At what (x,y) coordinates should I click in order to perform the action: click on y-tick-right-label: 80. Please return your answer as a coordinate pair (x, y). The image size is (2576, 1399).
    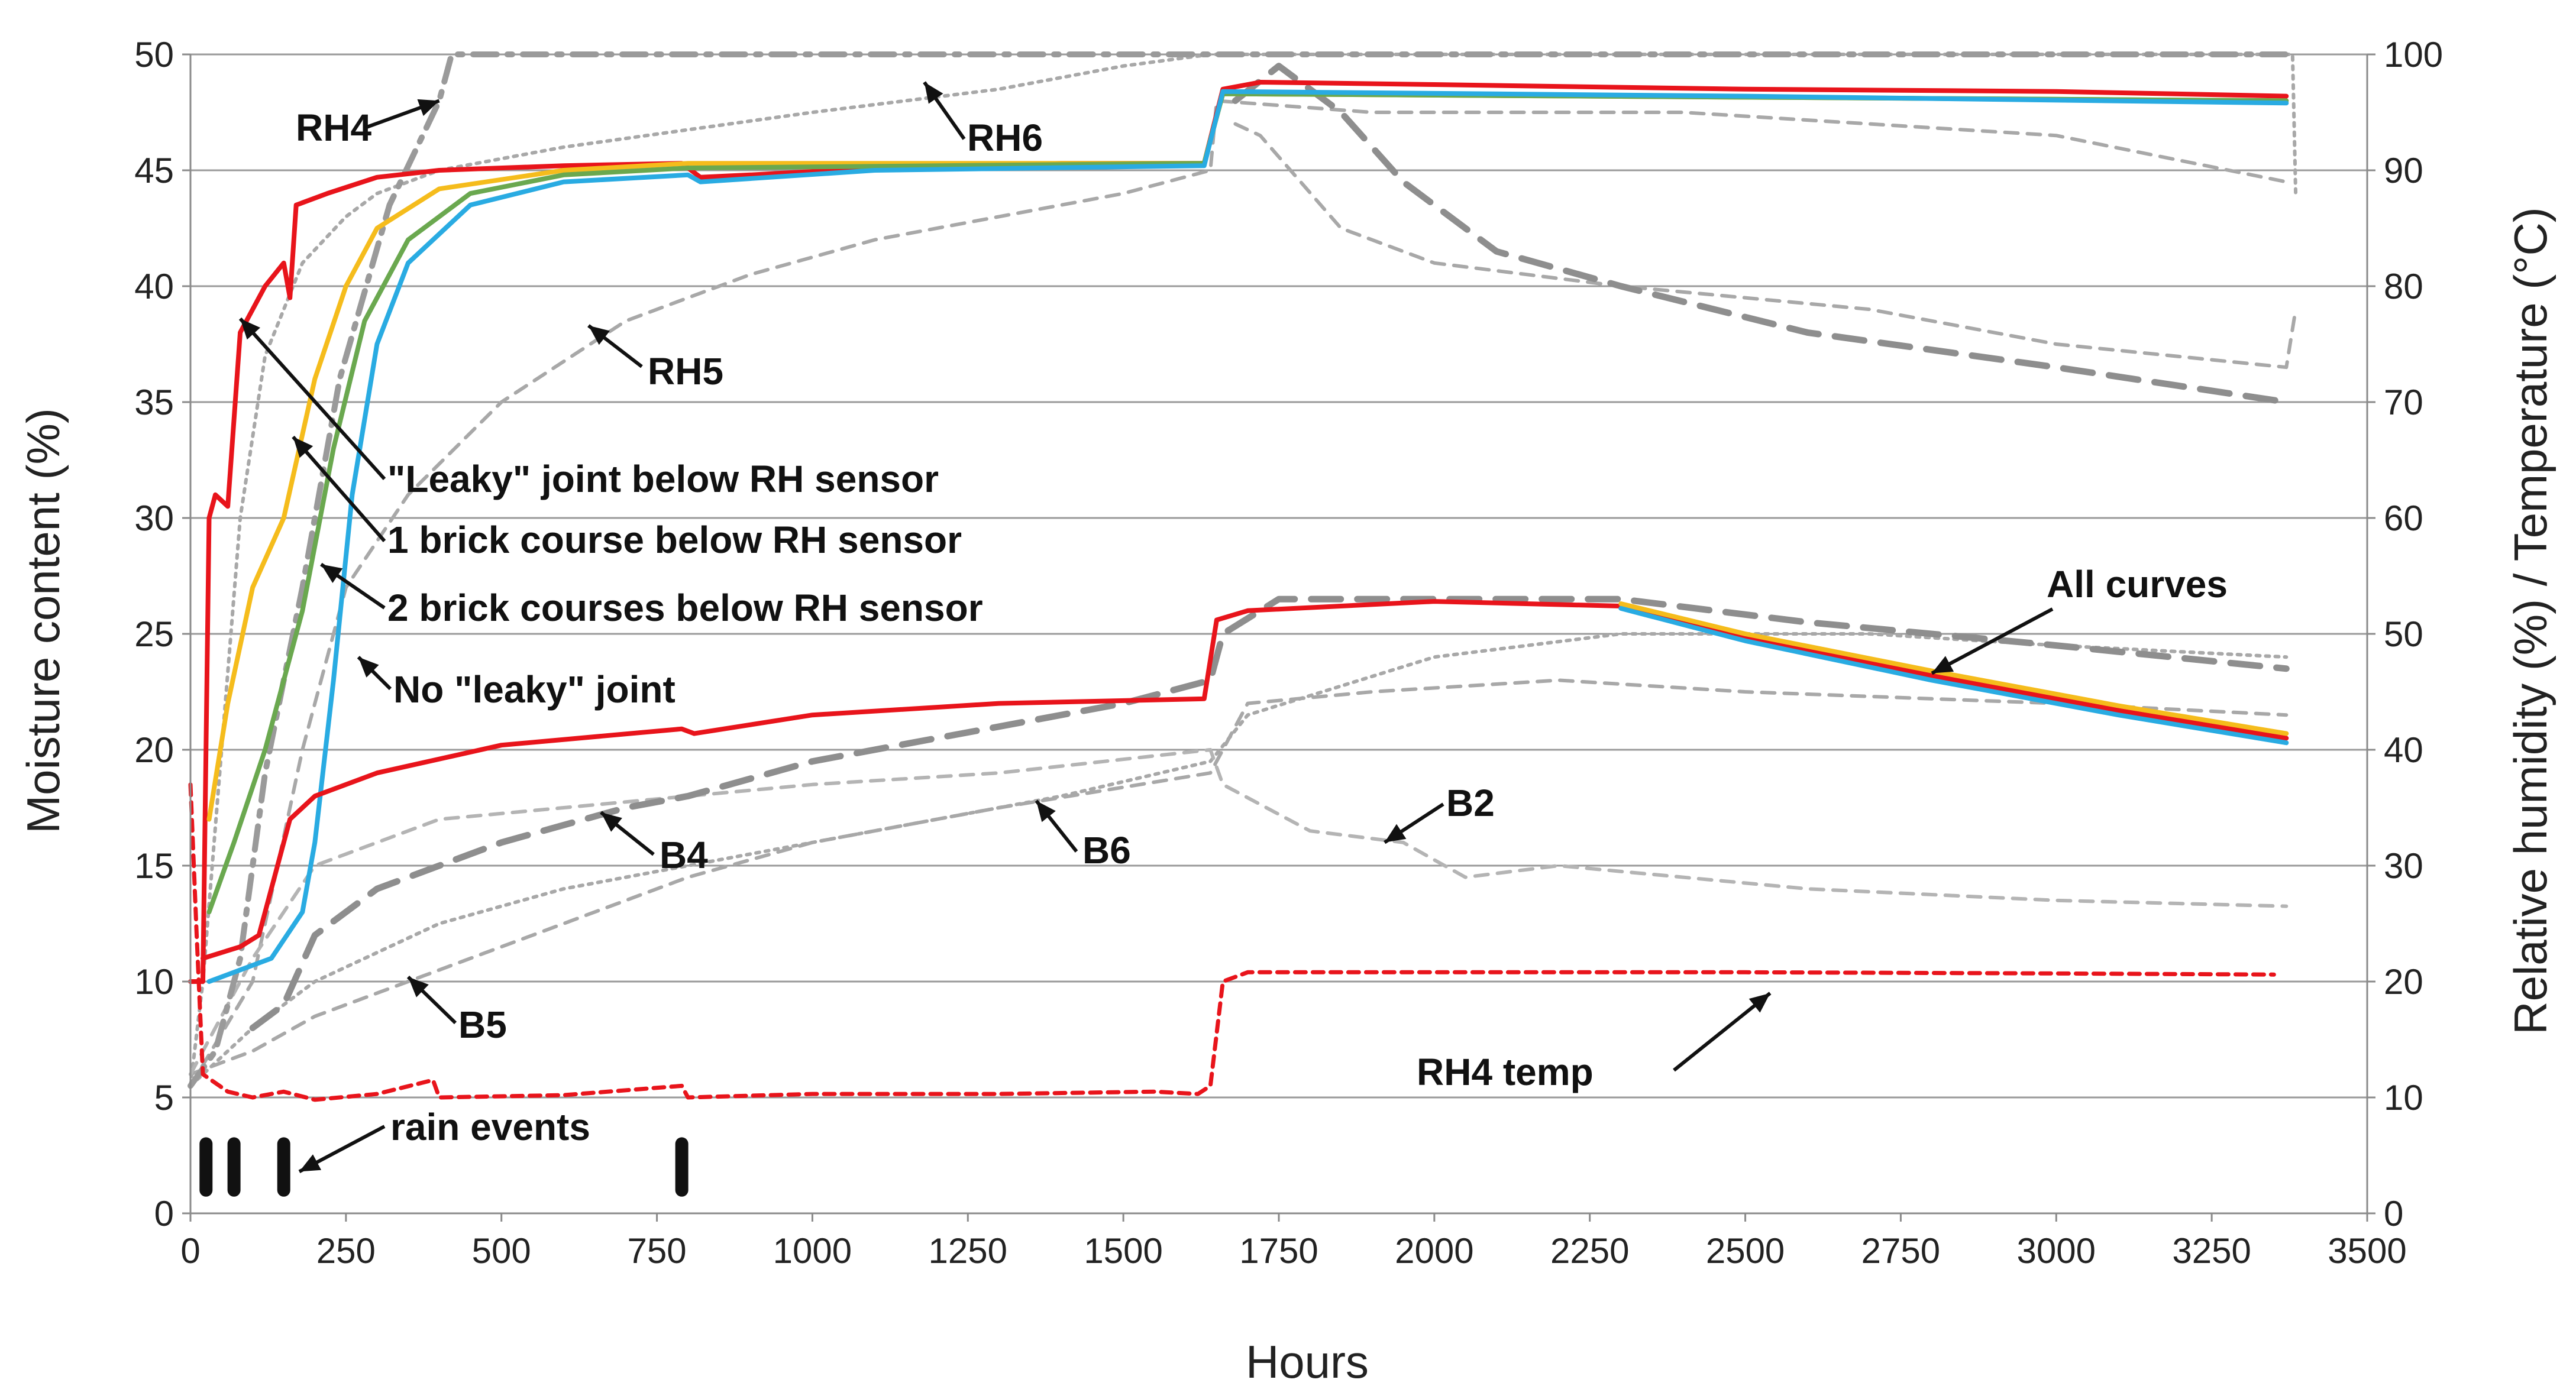
    Looking at the image, I should click on (2403, 286).